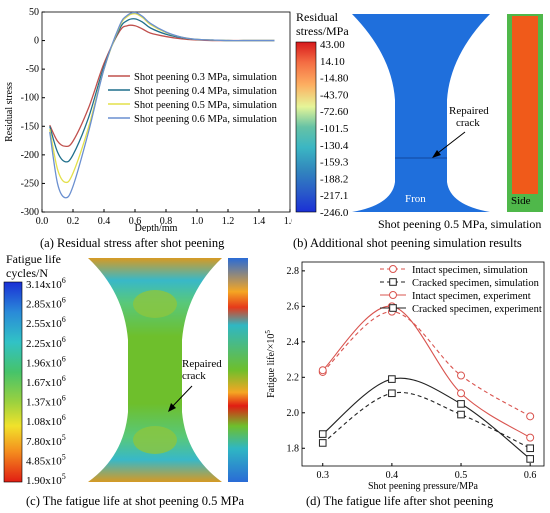 This screenshot has width=550, height=513. What do you see at coordinates (525, 105) in the screenshot?
I see `side-view-core` at bounding box center [525, 105].